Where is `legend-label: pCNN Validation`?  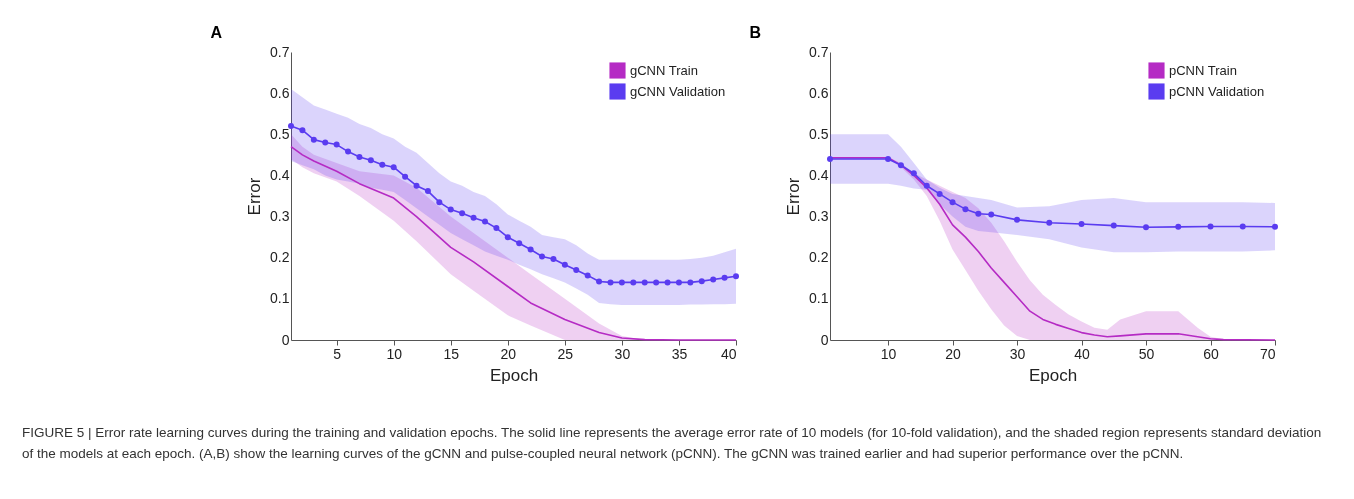
legend-label: pCNN Validation is located at coordinates (1217, 91).